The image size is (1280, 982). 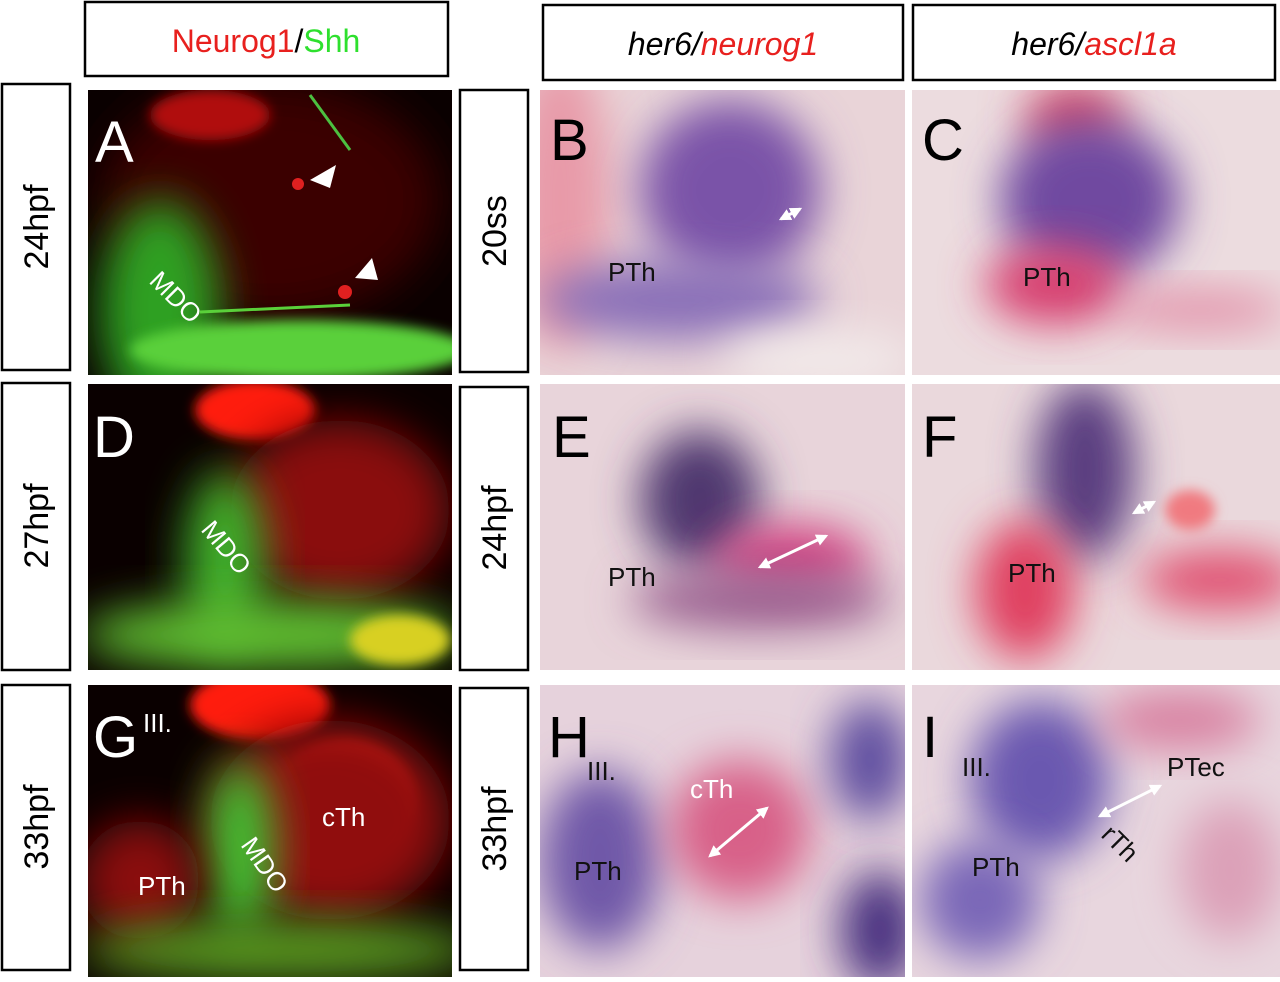 I want to click on row-label: 20ss, so click(x=495, y=231).